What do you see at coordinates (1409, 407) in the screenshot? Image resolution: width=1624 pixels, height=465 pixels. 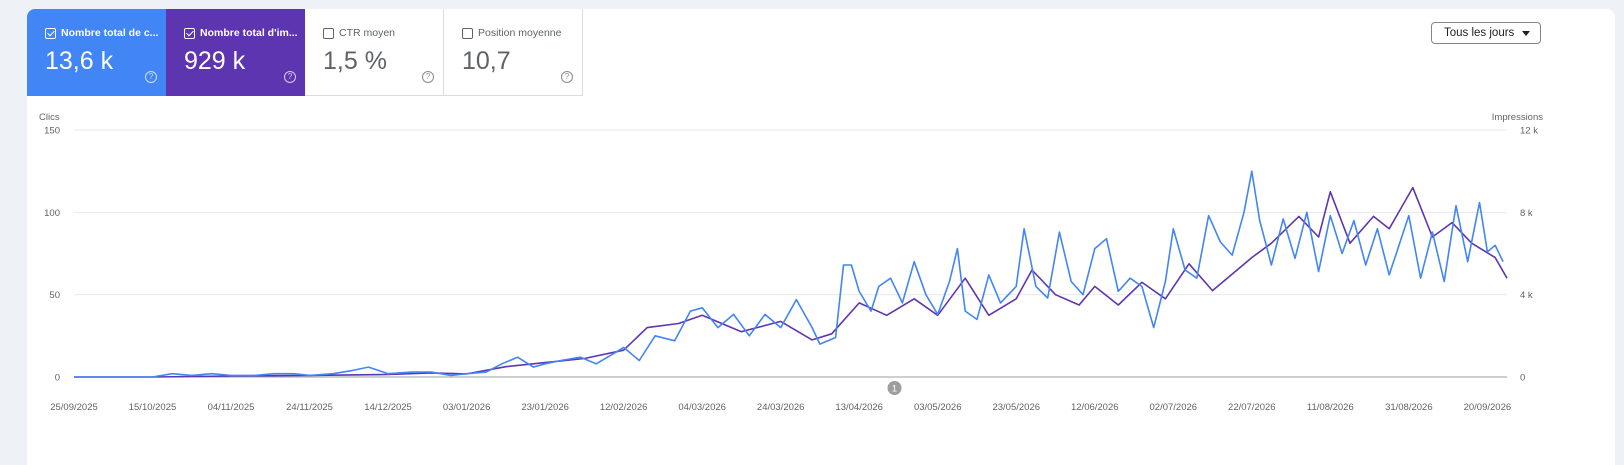 I see `x-tick-label: 31/08/2026` at bounding box center [1409, 407].